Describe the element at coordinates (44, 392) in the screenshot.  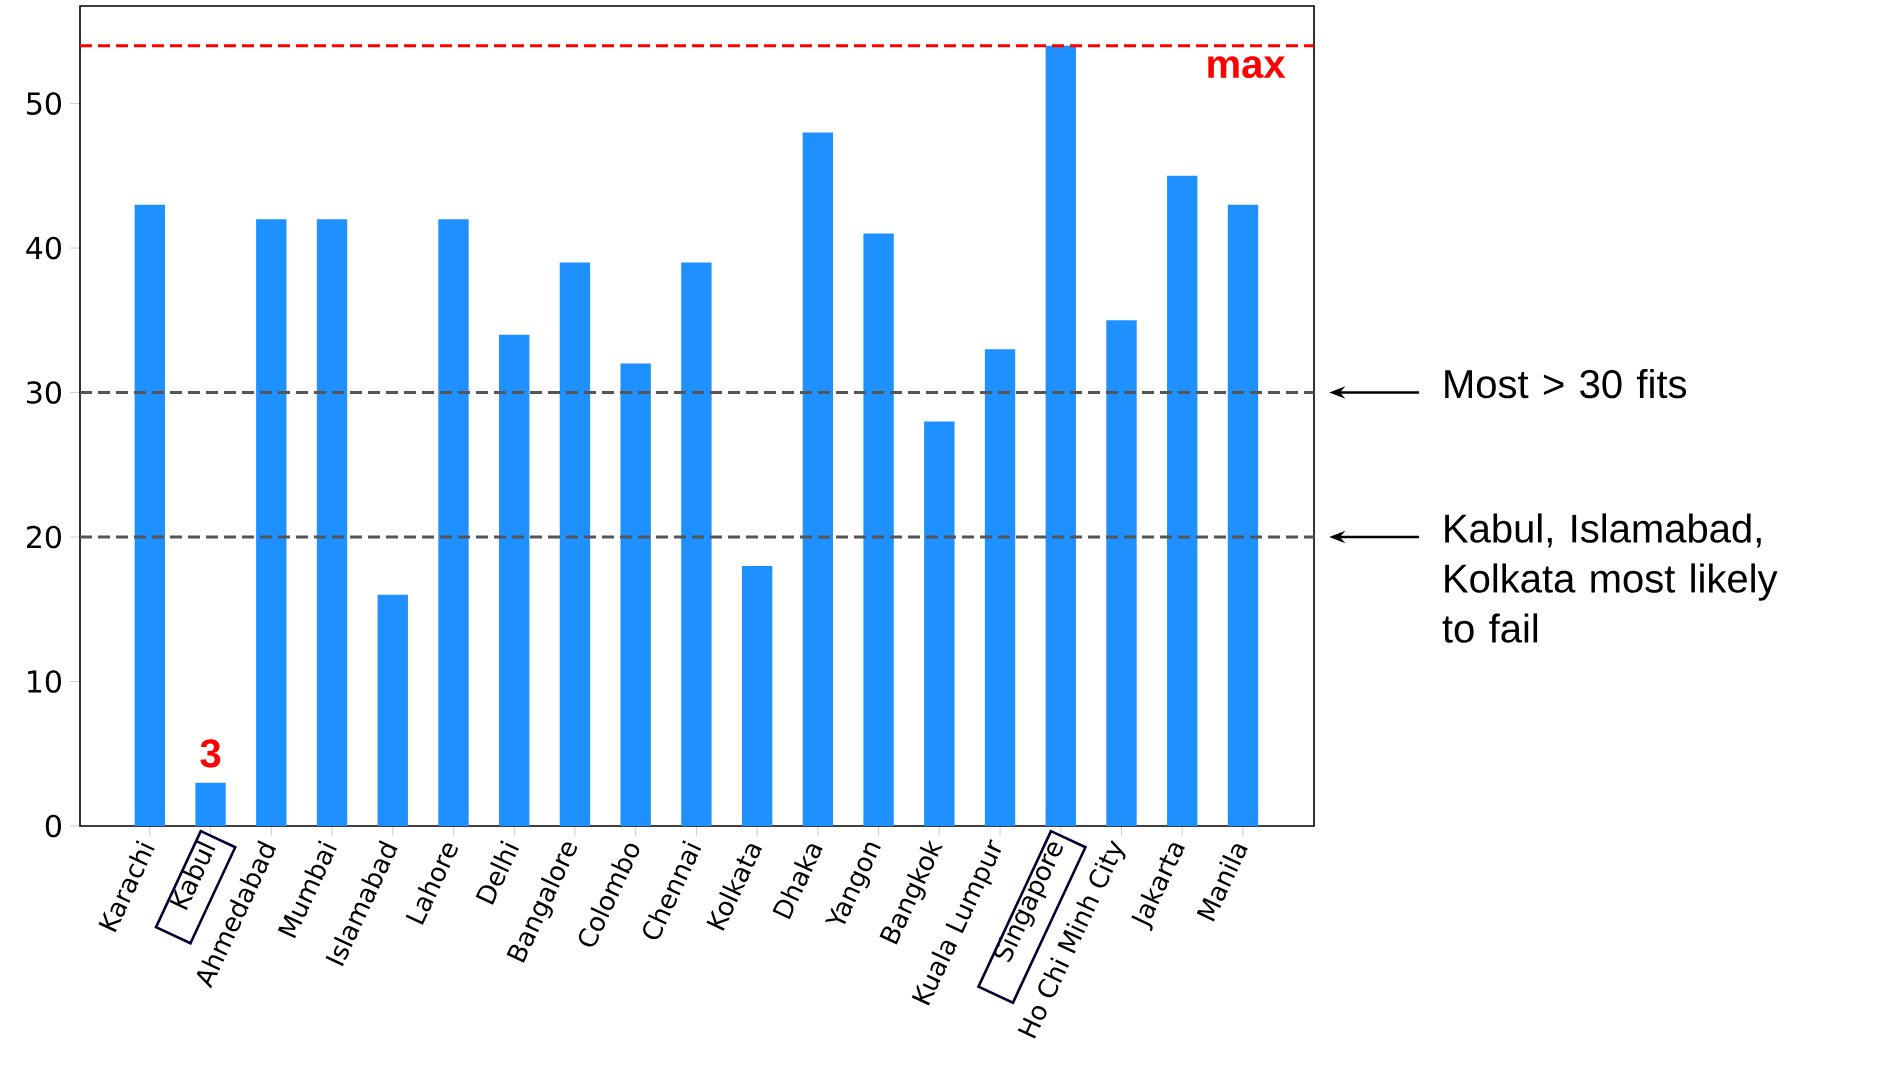
I see `y-tick-label: 30` at that location.